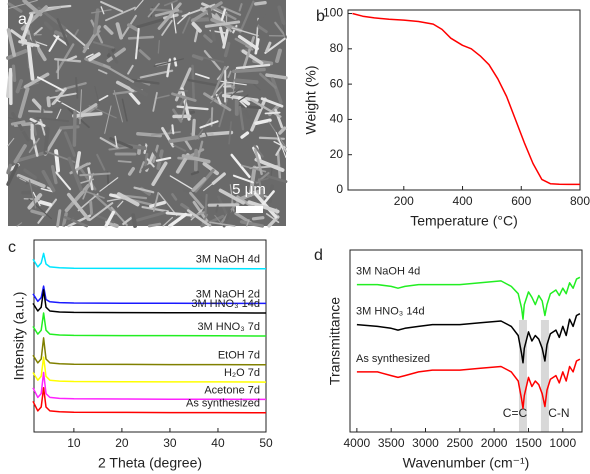 Image resolution: width=590 pixels, height=474 pixels. Describe the element at coordinates (466, 99) in the screenshot. I see `data-line` at that location.